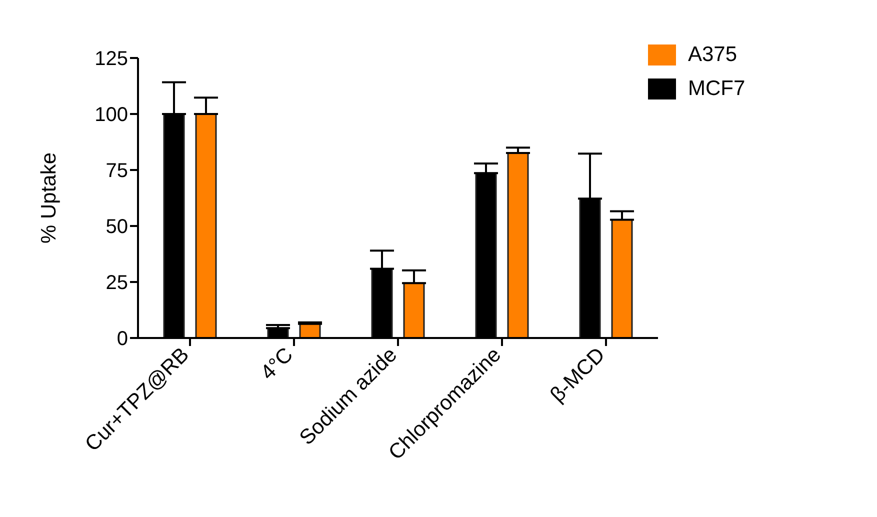  I want to click on y-tick-label: 100, so click(111, 115).